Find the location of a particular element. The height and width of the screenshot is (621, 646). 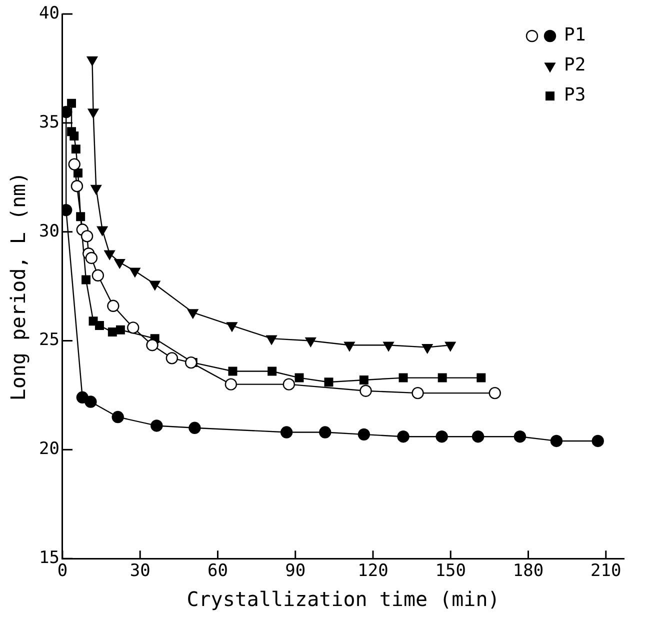

y-tick-label: 20 is located at coordinates (49, 449).